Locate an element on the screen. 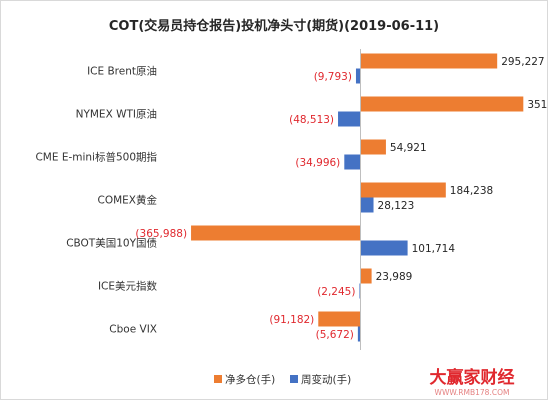 The width and height of the screenshot is (548, 400). category-row: ICE美元指数 23,989 (2,245) is located at coordinates (255, 283).